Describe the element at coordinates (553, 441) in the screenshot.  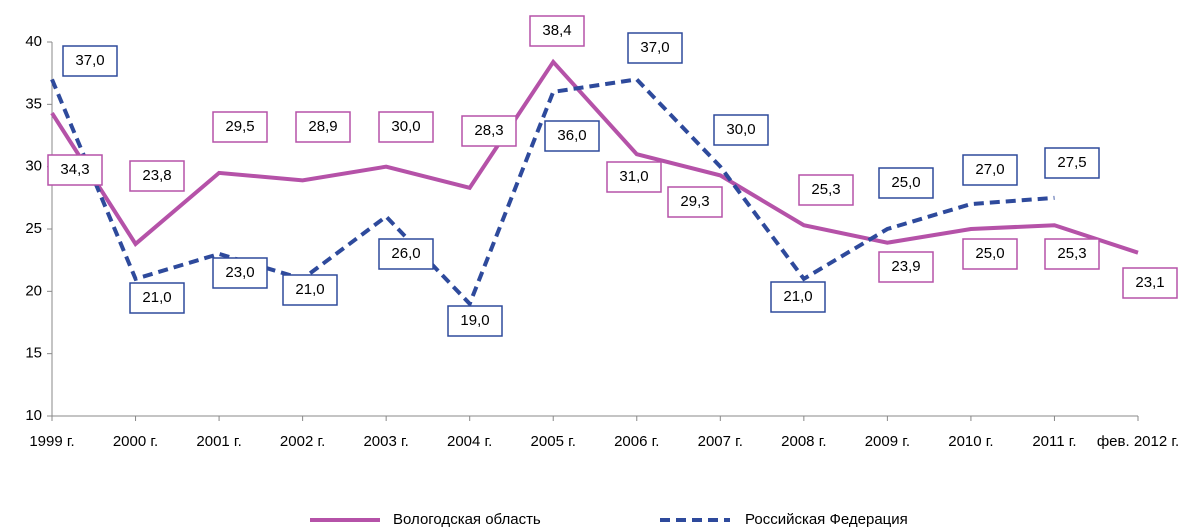
I see `x-tick-label: 2005 г.` at that location.